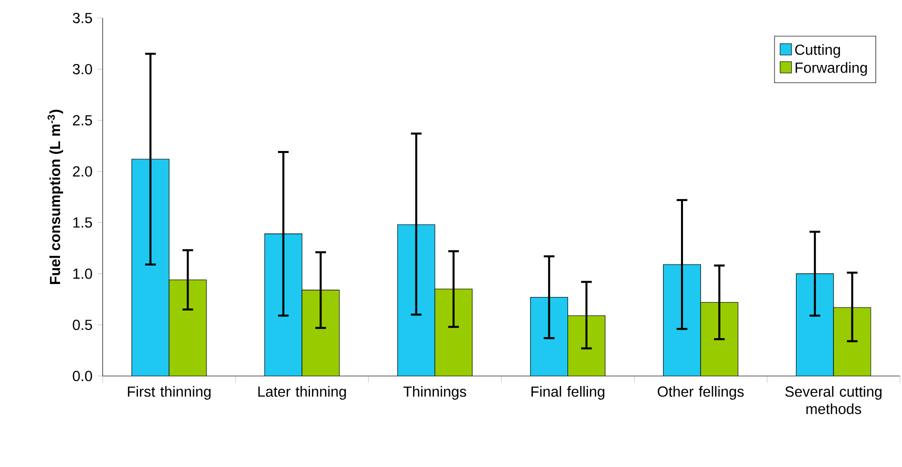 This screenshot has width=902, height=467. I want to click on x-tick-label: Thinnings, so click(434, 393).